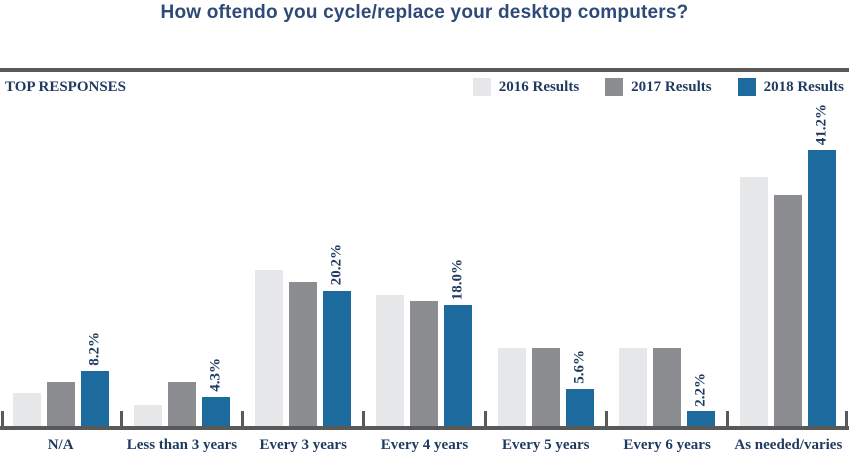 This screenshot has width=849, height=459. I want to click on x-axis-line, so click(424, 428).